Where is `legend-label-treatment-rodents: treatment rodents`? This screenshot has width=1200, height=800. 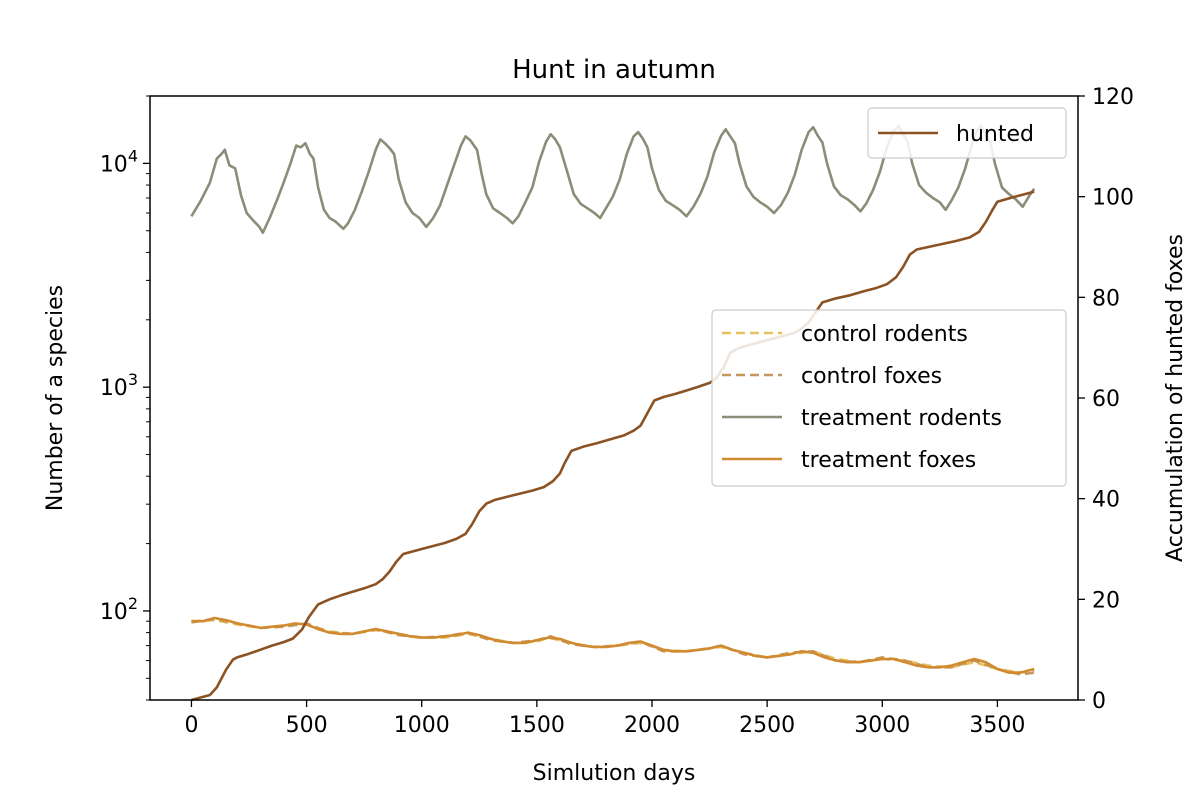 legend-label-treatment-rodents: treatment rodents is located at coordinates (901, 418).